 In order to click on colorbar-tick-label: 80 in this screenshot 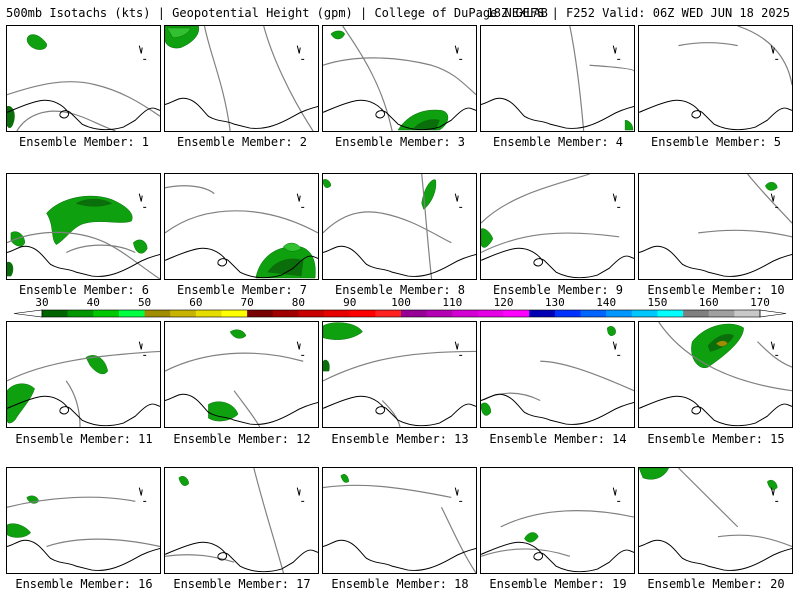, I will do `click(298, 302)`.